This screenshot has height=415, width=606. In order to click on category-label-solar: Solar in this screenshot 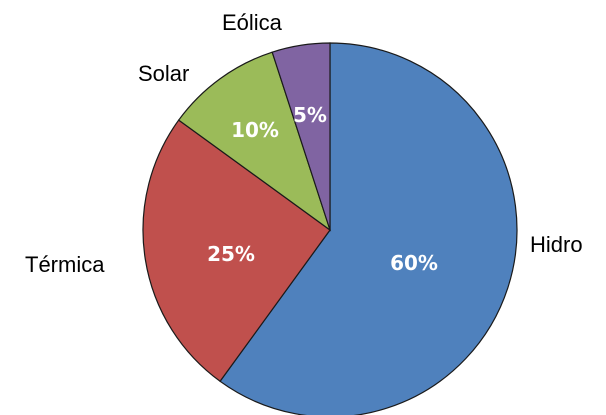, I will do `click(163, 73)`.